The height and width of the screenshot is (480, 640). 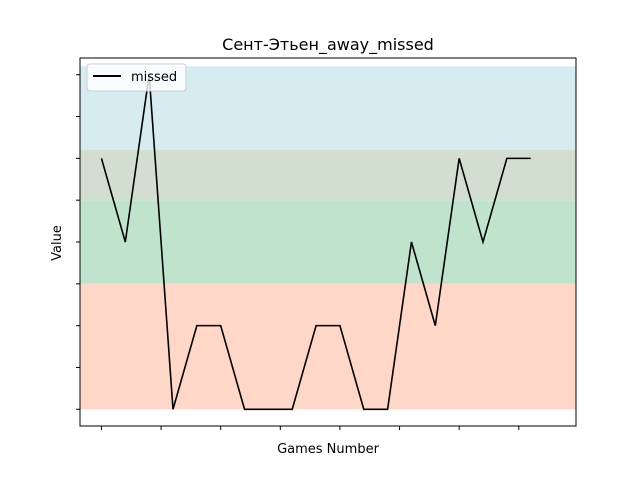 I want to click on legend-box, so click(x=136, y=77).